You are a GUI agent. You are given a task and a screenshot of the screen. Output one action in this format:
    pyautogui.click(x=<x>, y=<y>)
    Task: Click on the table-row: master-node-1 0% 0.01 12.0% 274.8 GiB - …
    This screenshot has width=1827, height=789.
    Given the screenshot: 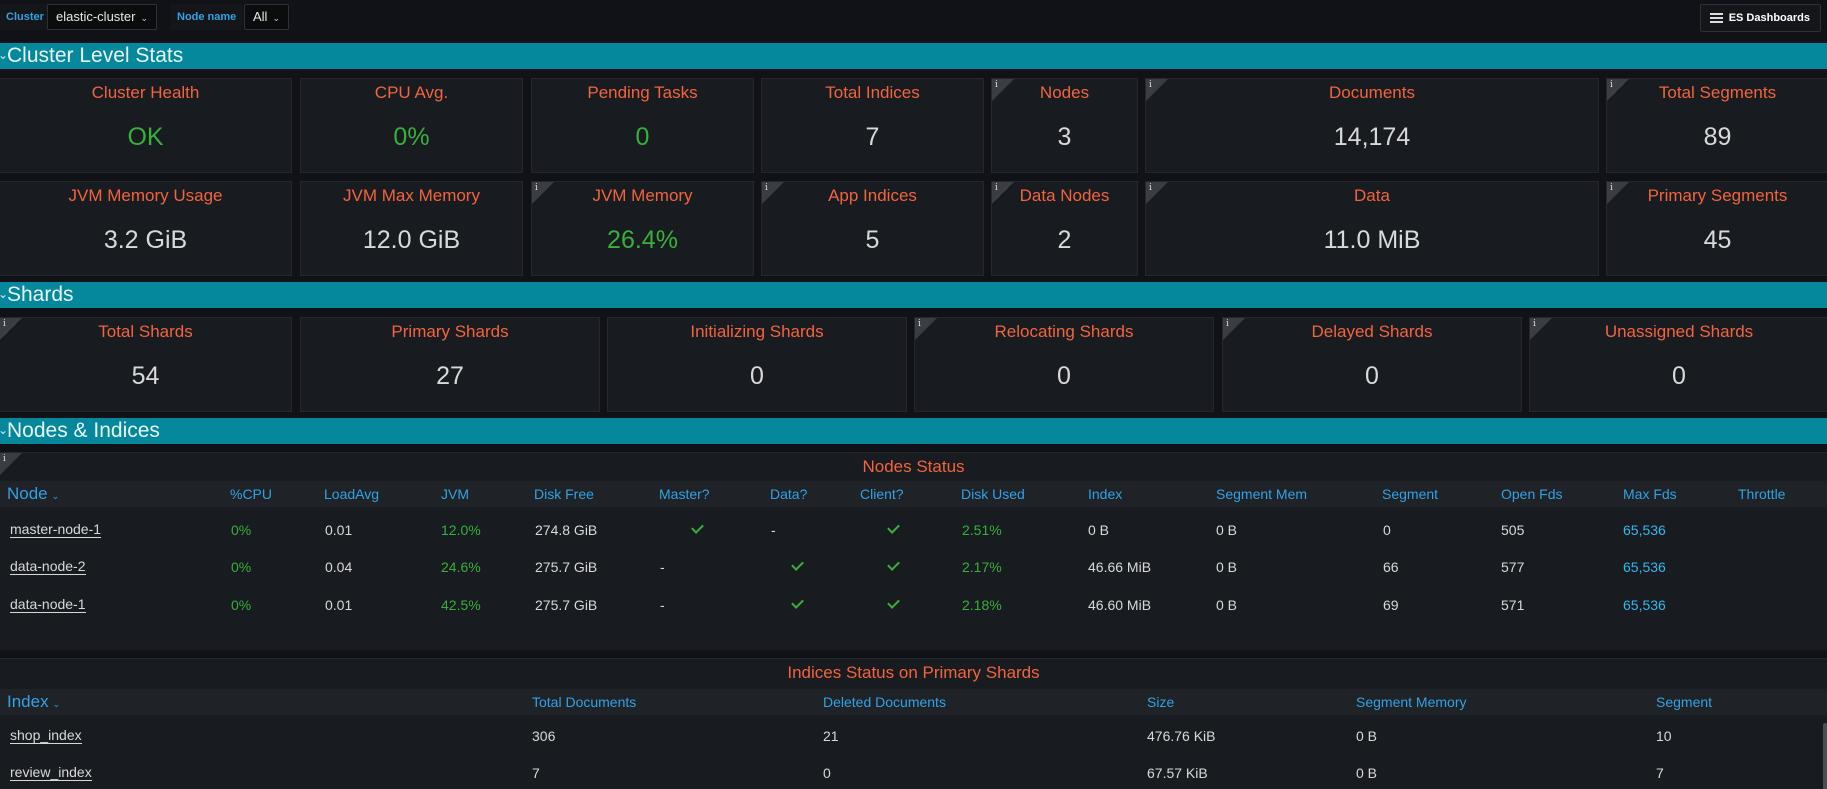 What is the action you would take?
    pyautogui.click(x=913, y=530)
    